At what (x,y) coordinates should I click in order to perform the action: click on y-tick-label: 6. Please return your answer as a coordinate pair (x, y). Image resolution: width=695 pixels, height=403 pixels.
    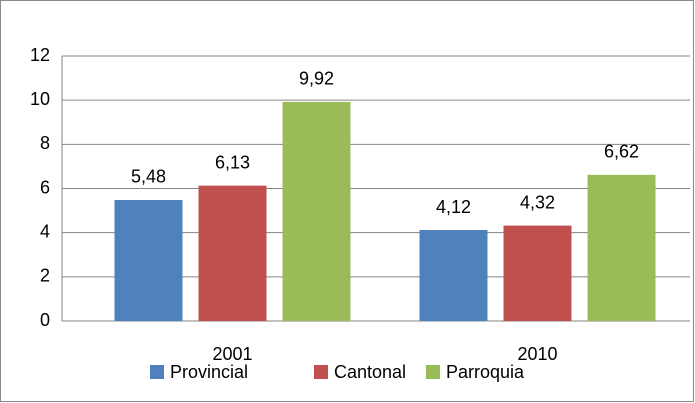
    Looking at the image, I should click on (45, 187).